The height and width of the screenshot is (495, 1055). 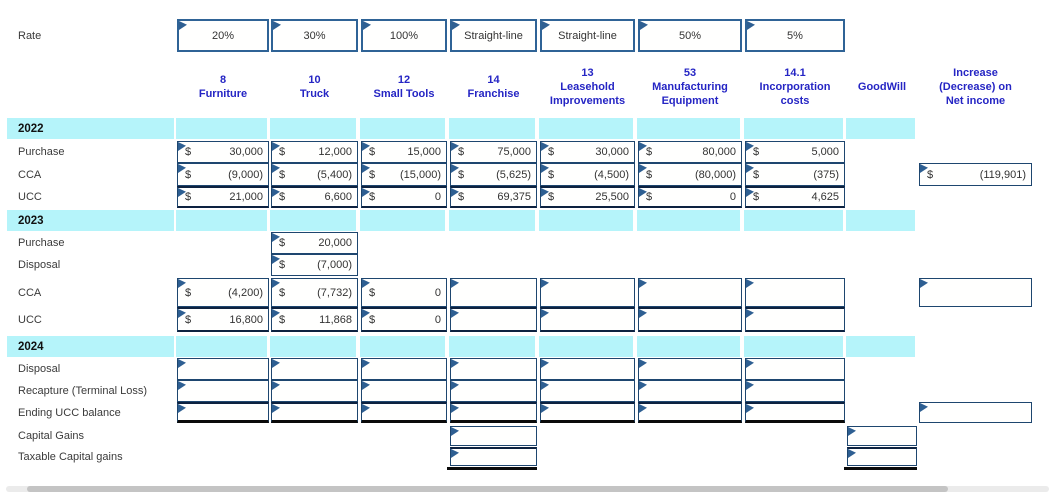 I want to click on rate-cell-manufacturing: 50%, so click(x=690, y=35).